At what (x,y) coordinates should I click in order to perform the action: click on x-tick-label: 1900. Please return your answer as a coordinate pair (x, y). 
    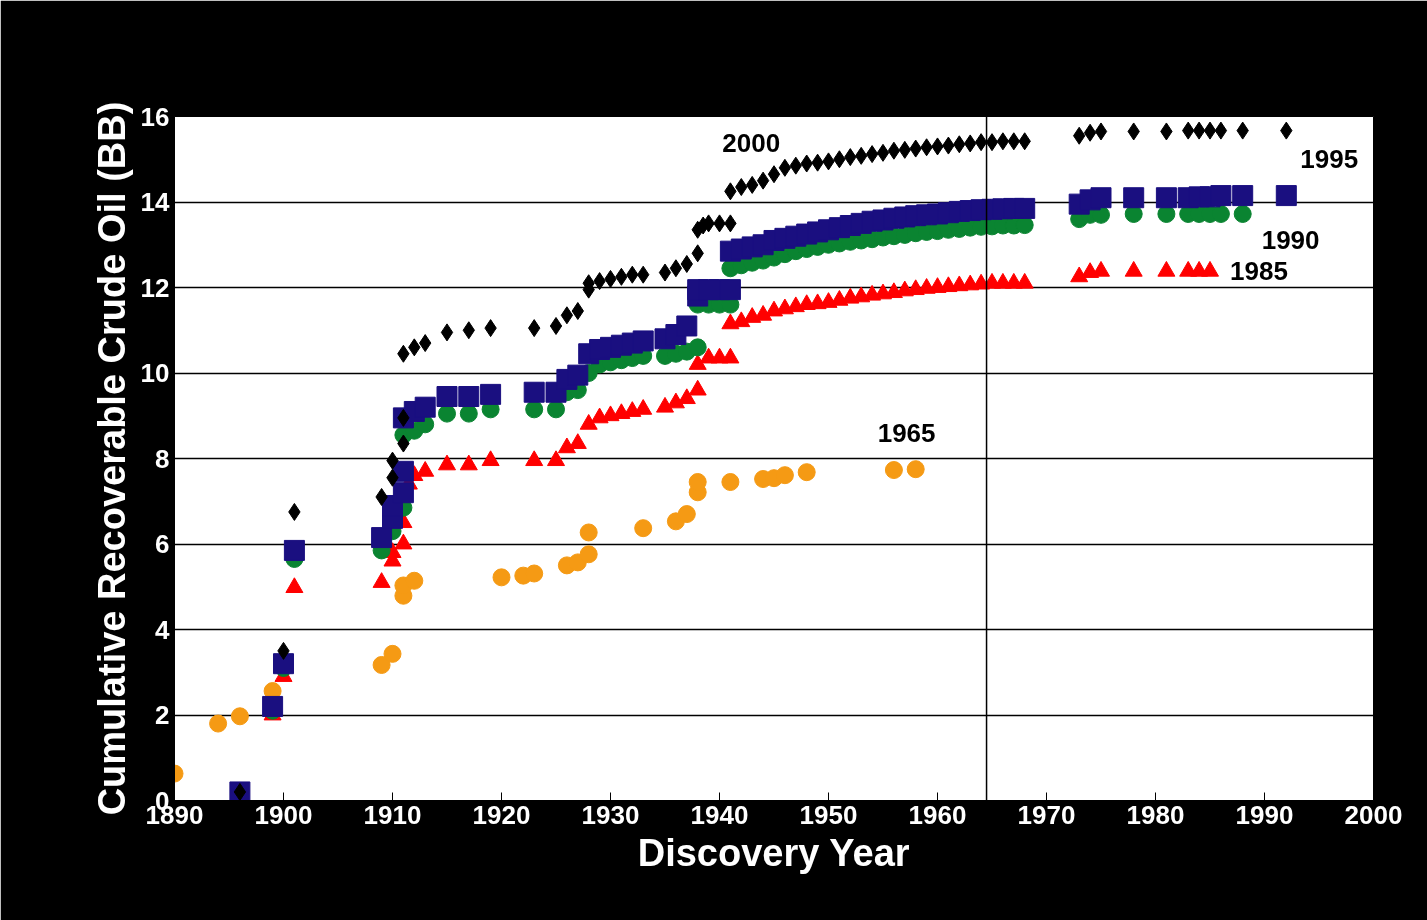
    Looking at the image, I should click on (283, 814).